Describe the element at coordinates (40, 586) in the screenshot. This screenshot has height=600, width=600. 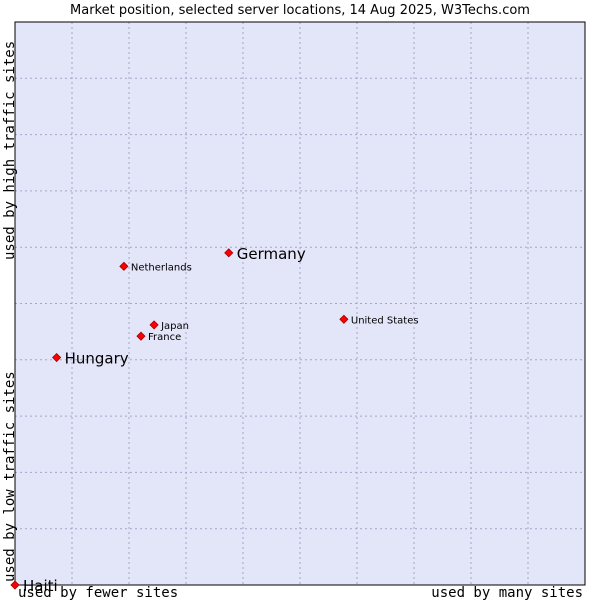
I see `point-label-haiti: Haiti` at that location.